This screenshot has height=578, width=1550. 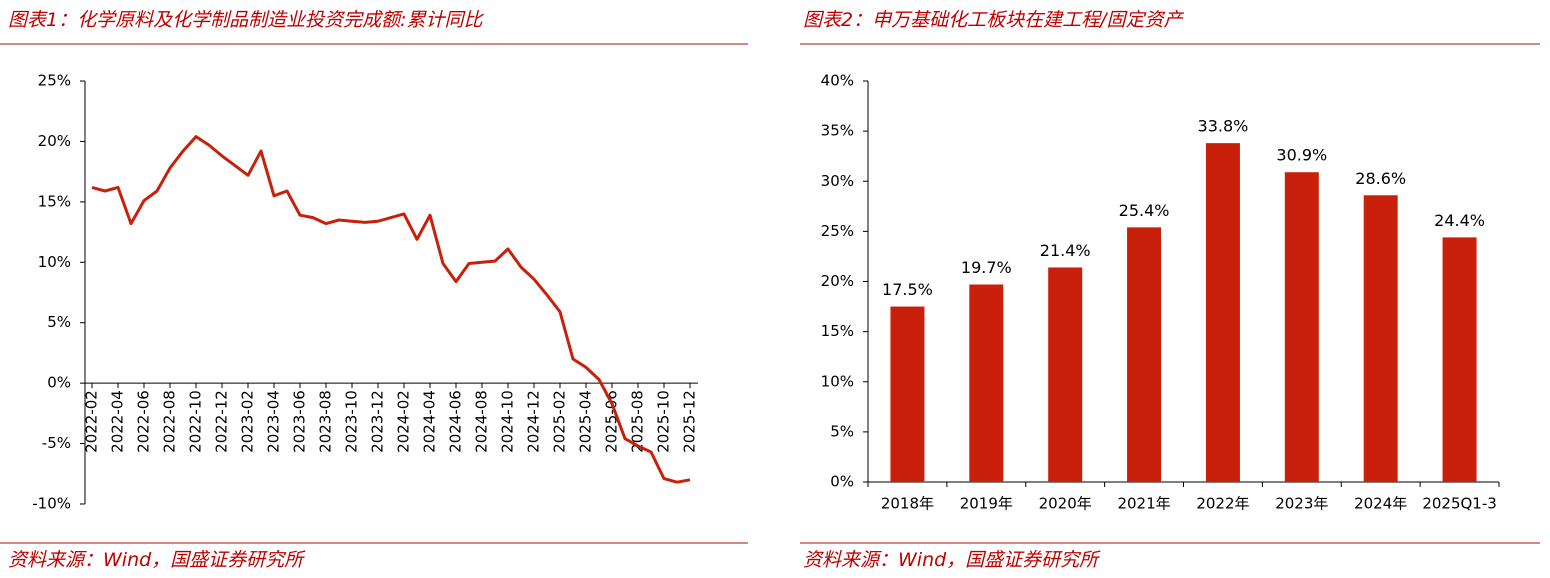 I want to click on x-tick-label: 2025-10, so click(x=664, y=421).